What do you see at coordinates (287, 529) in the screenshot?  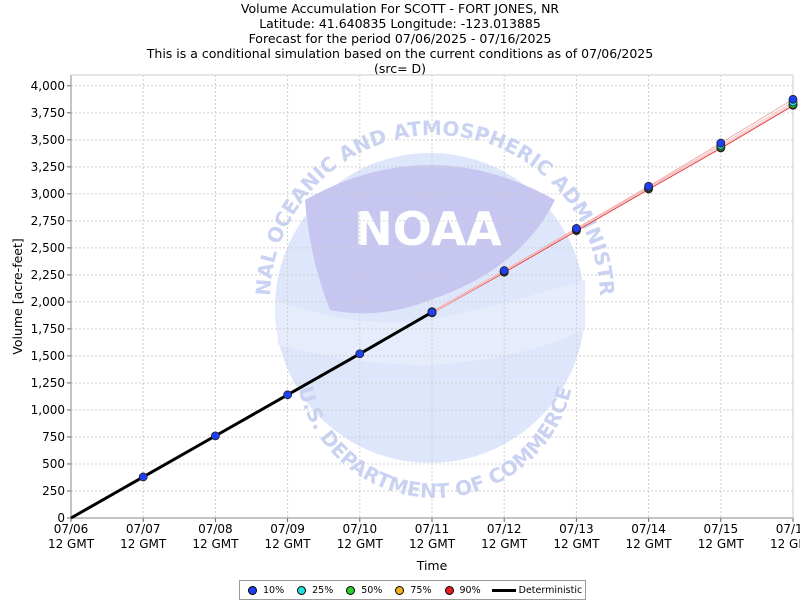 I see `x-tick-label: 07/09` at bounding box center [287, 529].